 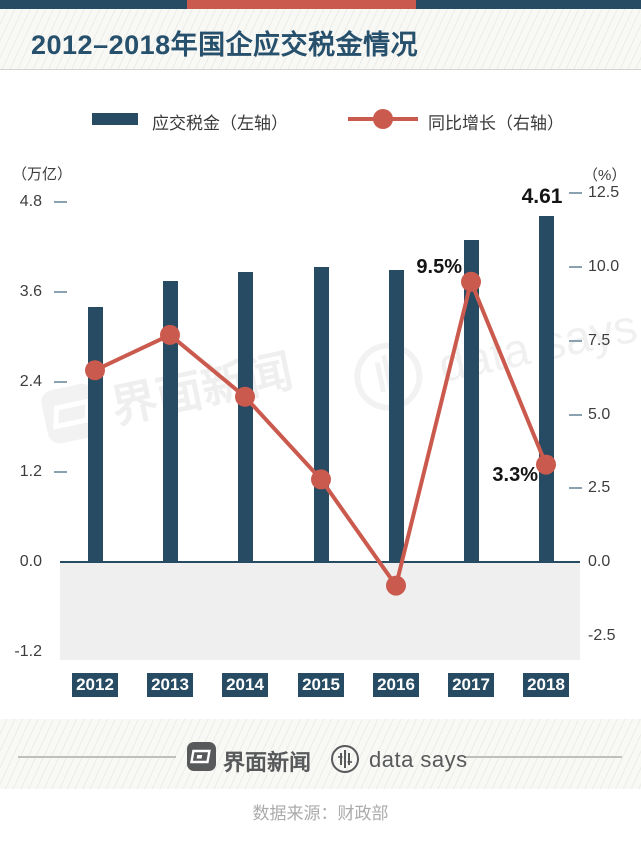 I want to click on right-axis-tick-5.0: 5.0, so click(x=599, y=414).